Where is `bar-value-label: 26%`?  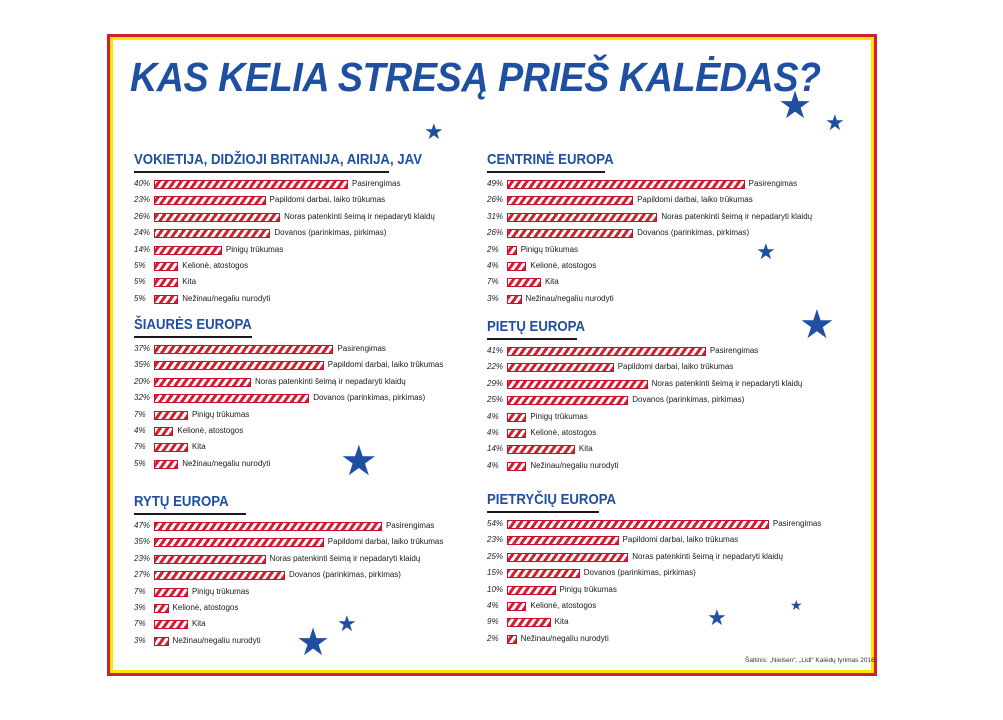
bar-value-label: 26% is located at coordinates (495, 200).